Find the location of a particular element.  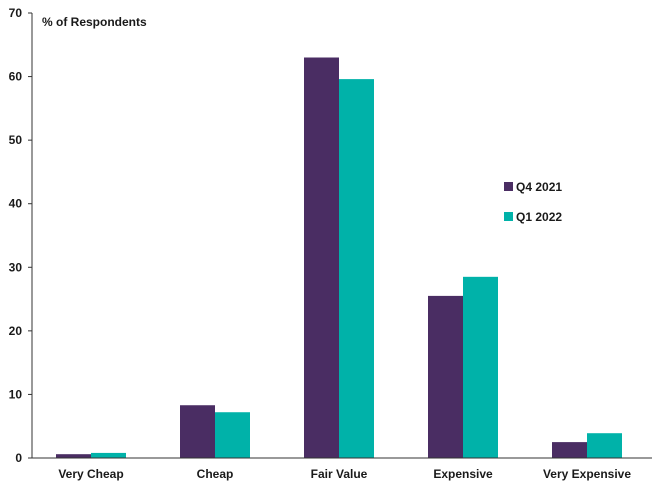

x-tick-label: Cheap is located at coordinates (215, 474).